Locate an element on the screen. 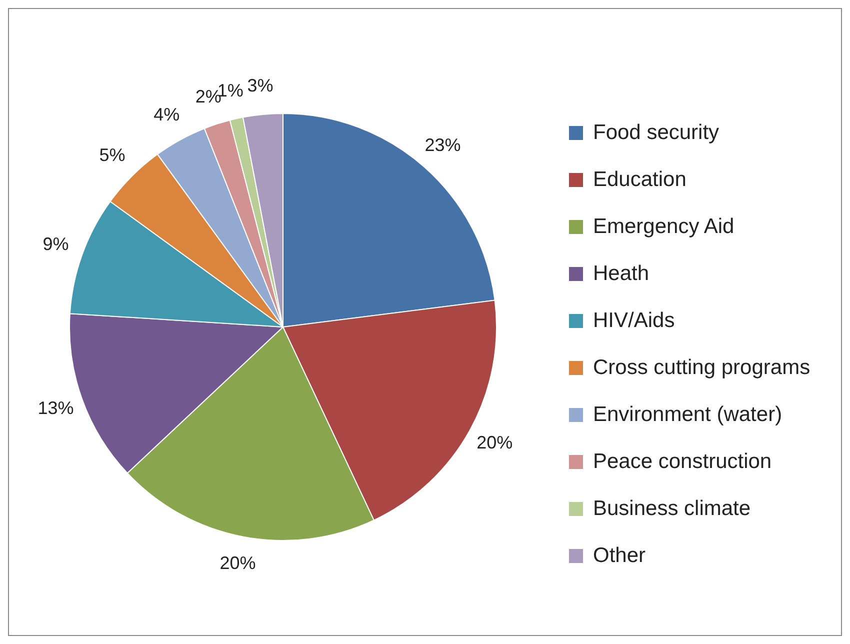  legend-label: Peace construction is located at coordinates (682, 462).